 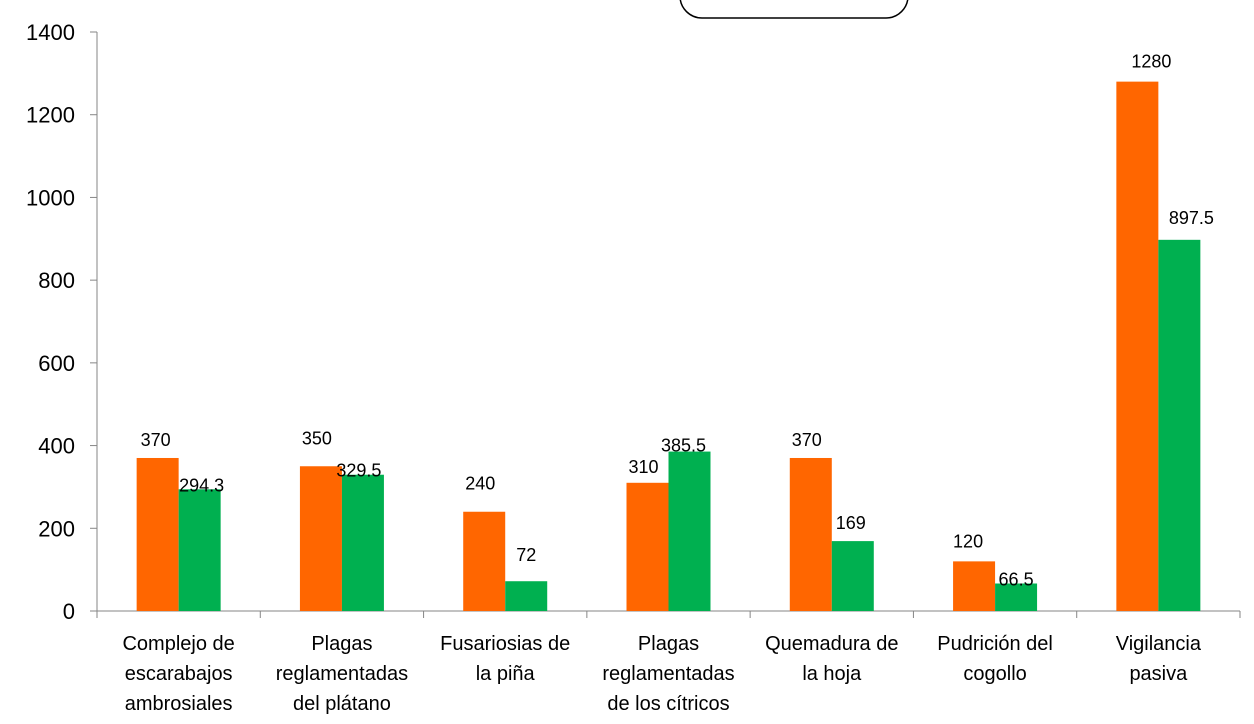 I want to click on x-category-label-line: la piña, so click(x=506, y=674).